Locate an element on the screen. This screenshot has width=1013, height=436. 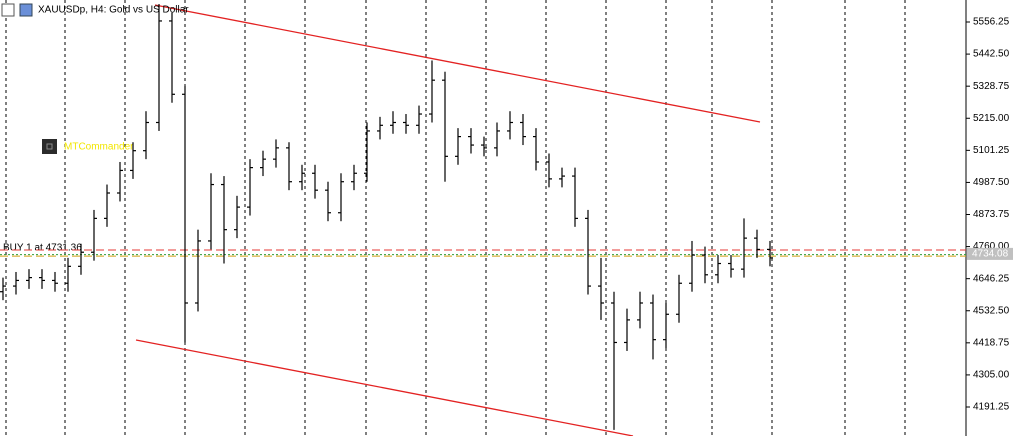
y-tick-label: 4760.00 is located at coordinates (991, 246).